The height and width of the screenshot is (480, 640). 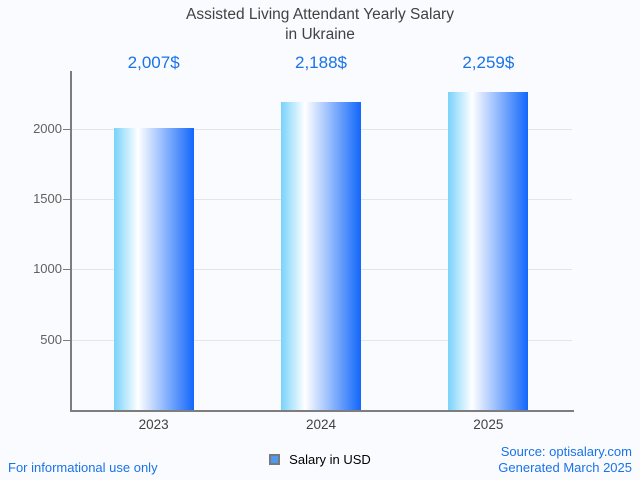 What do you see at coordinates (566, 451) in the screenshot?
I see `source-text: Source: optisalary.com` at bounding box center [566, 451].